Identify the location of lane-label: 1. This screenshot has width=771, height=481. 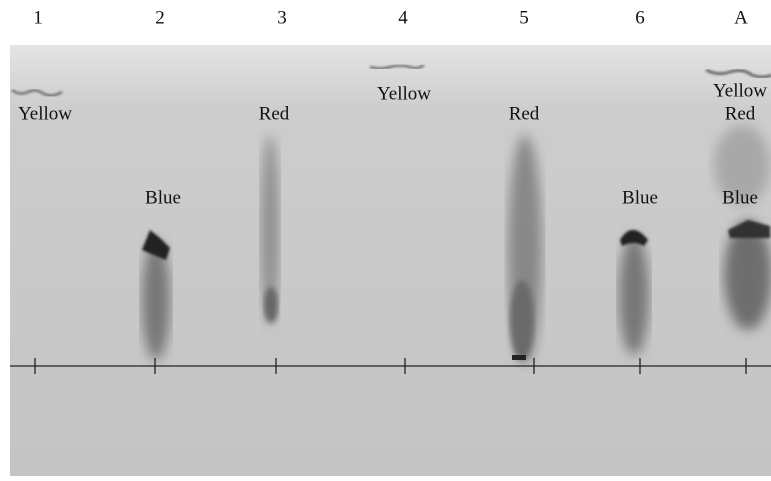
(38, 17).